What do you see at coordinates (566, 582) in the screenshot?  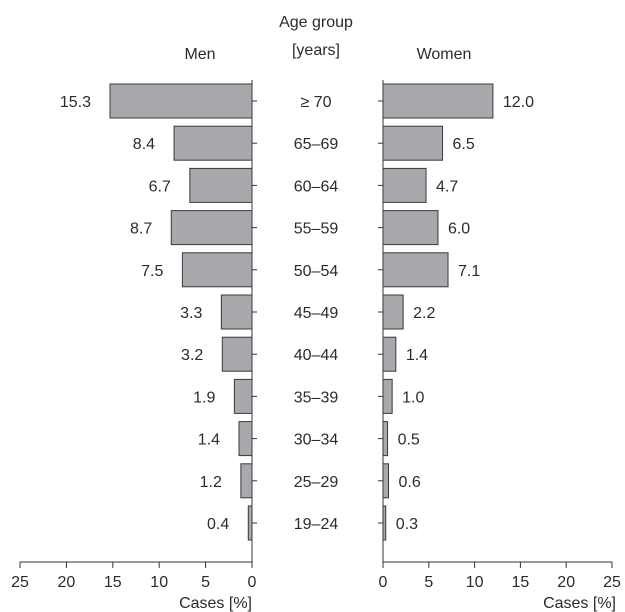 I see `women-x-tick-label: 20` at bounding box center [566, 582].